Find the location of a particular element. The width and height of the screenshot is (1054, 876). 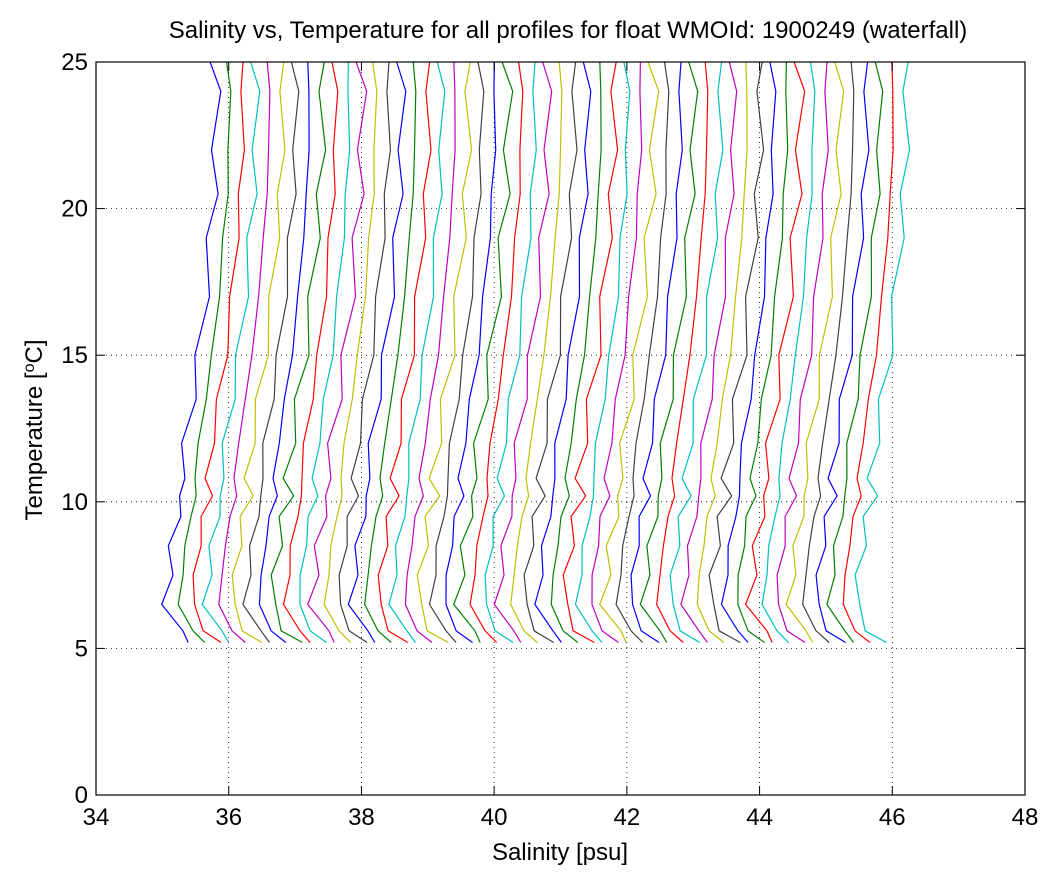

x-tick-label: 46 is located at coordinates (892, 817).